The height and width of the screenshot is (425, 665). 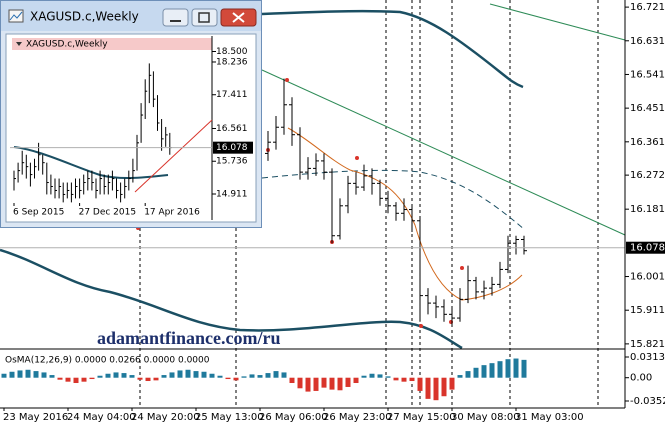 What do you see at coordinates (485, 417) in the screenshot?
I see `x-tick-label: 30 May 08:00` at bounding box center [485, 417].